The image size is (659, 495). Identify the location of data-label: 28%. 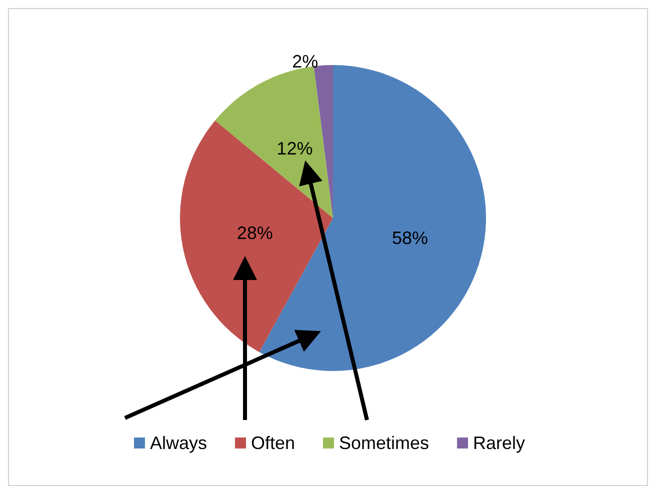
(254, 232).